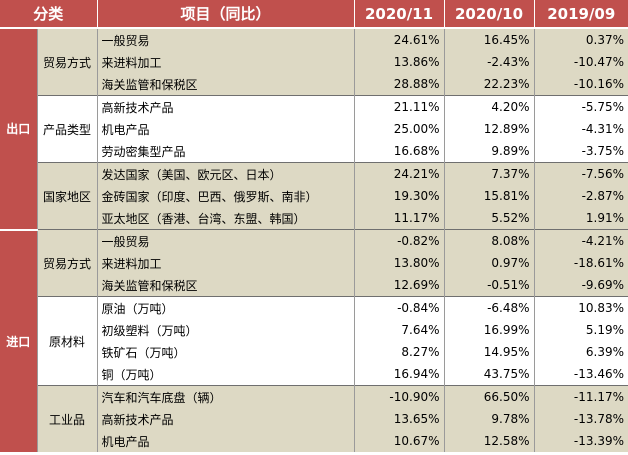 The image size is (628, 455). Describe the element at coordinates (225, 307) in the screenshot. I see `row-item-label: 原油（万吨）` at that location.